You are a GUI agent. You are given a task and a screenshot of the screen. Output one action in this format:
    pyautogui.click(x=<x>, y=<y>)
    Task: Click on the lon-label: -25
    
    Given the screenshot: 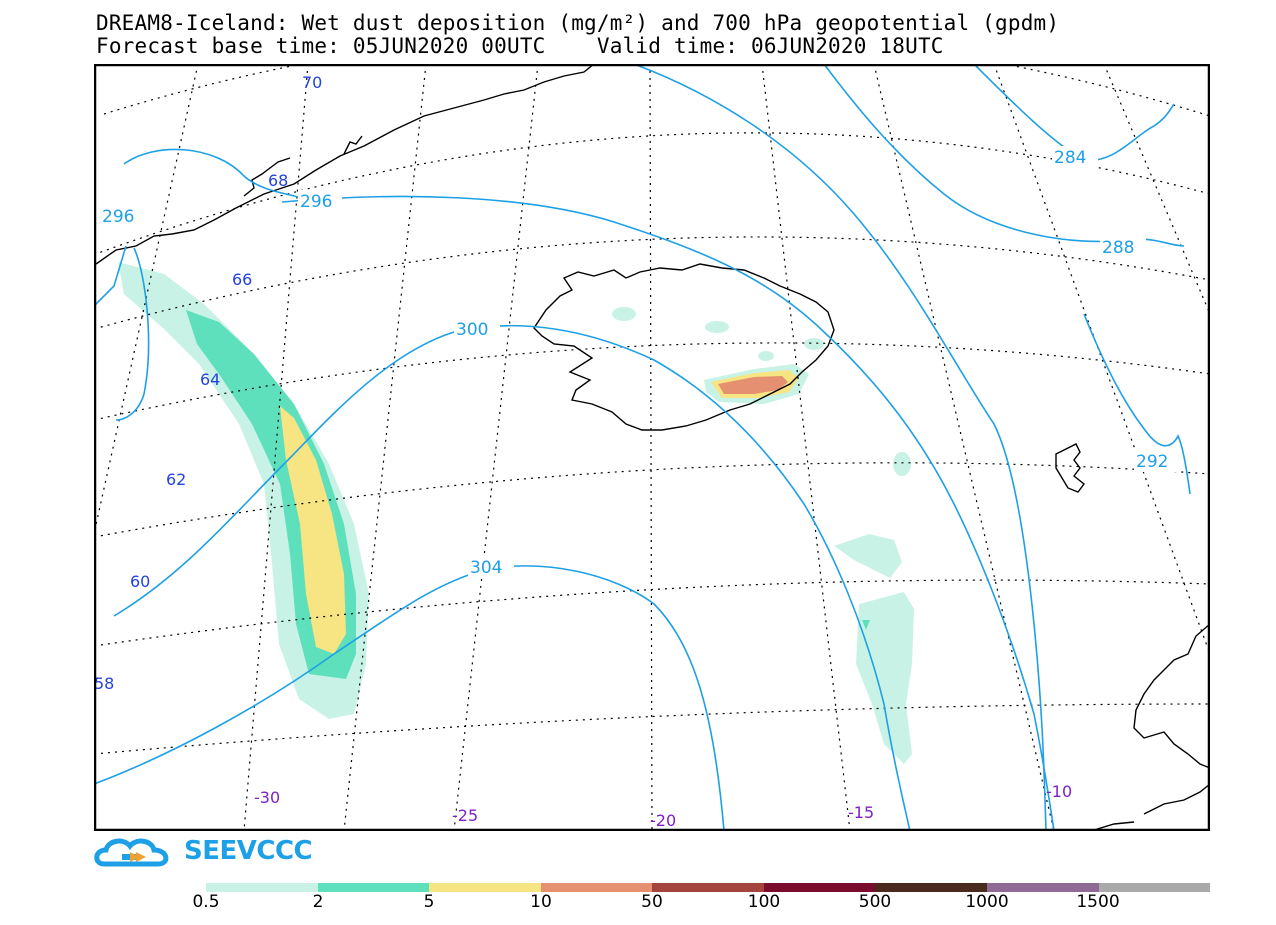 What is the action you would take?
    pyautogui.click(x=465, y=815)
    